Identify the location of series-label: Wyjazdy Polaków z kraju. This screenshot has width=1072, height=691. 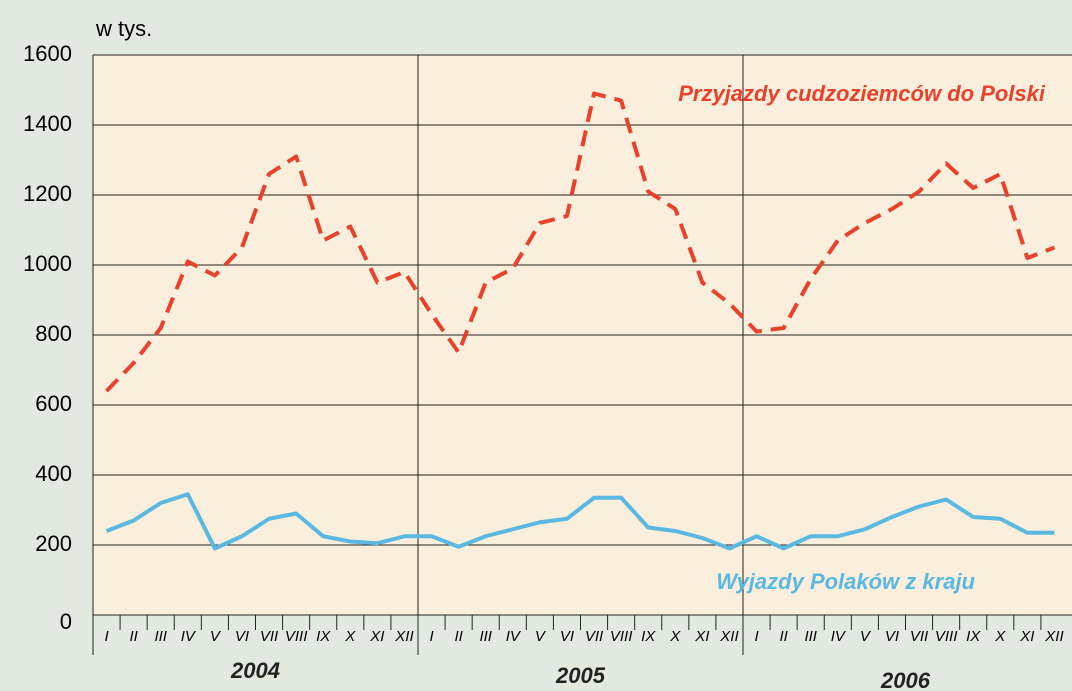
(845, 581).